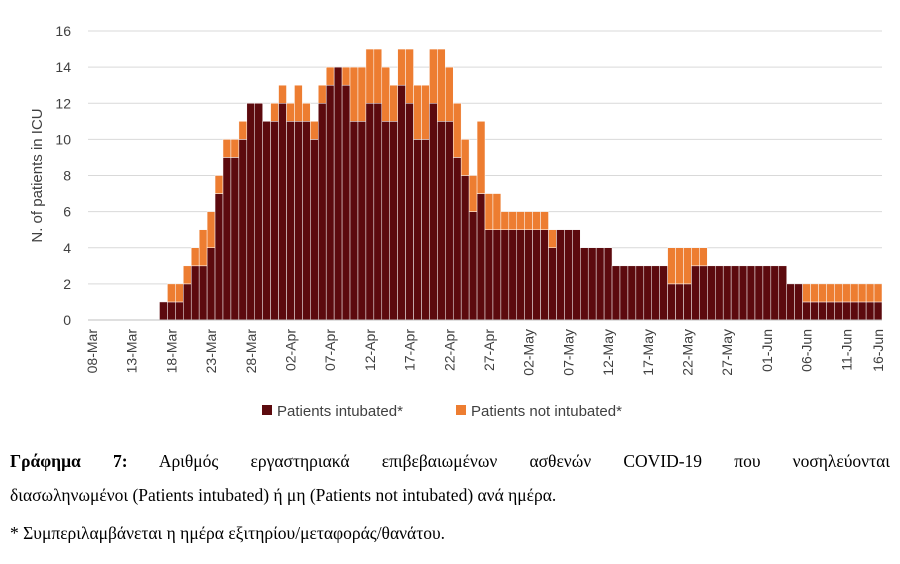  I want to click on y-tick-label: 12, so click(63, 103).